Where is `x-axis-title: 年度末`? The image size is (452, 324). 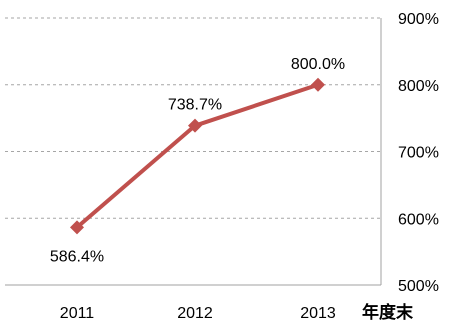
x-axis-title: 年度末 is located at coordinates (388, 312).